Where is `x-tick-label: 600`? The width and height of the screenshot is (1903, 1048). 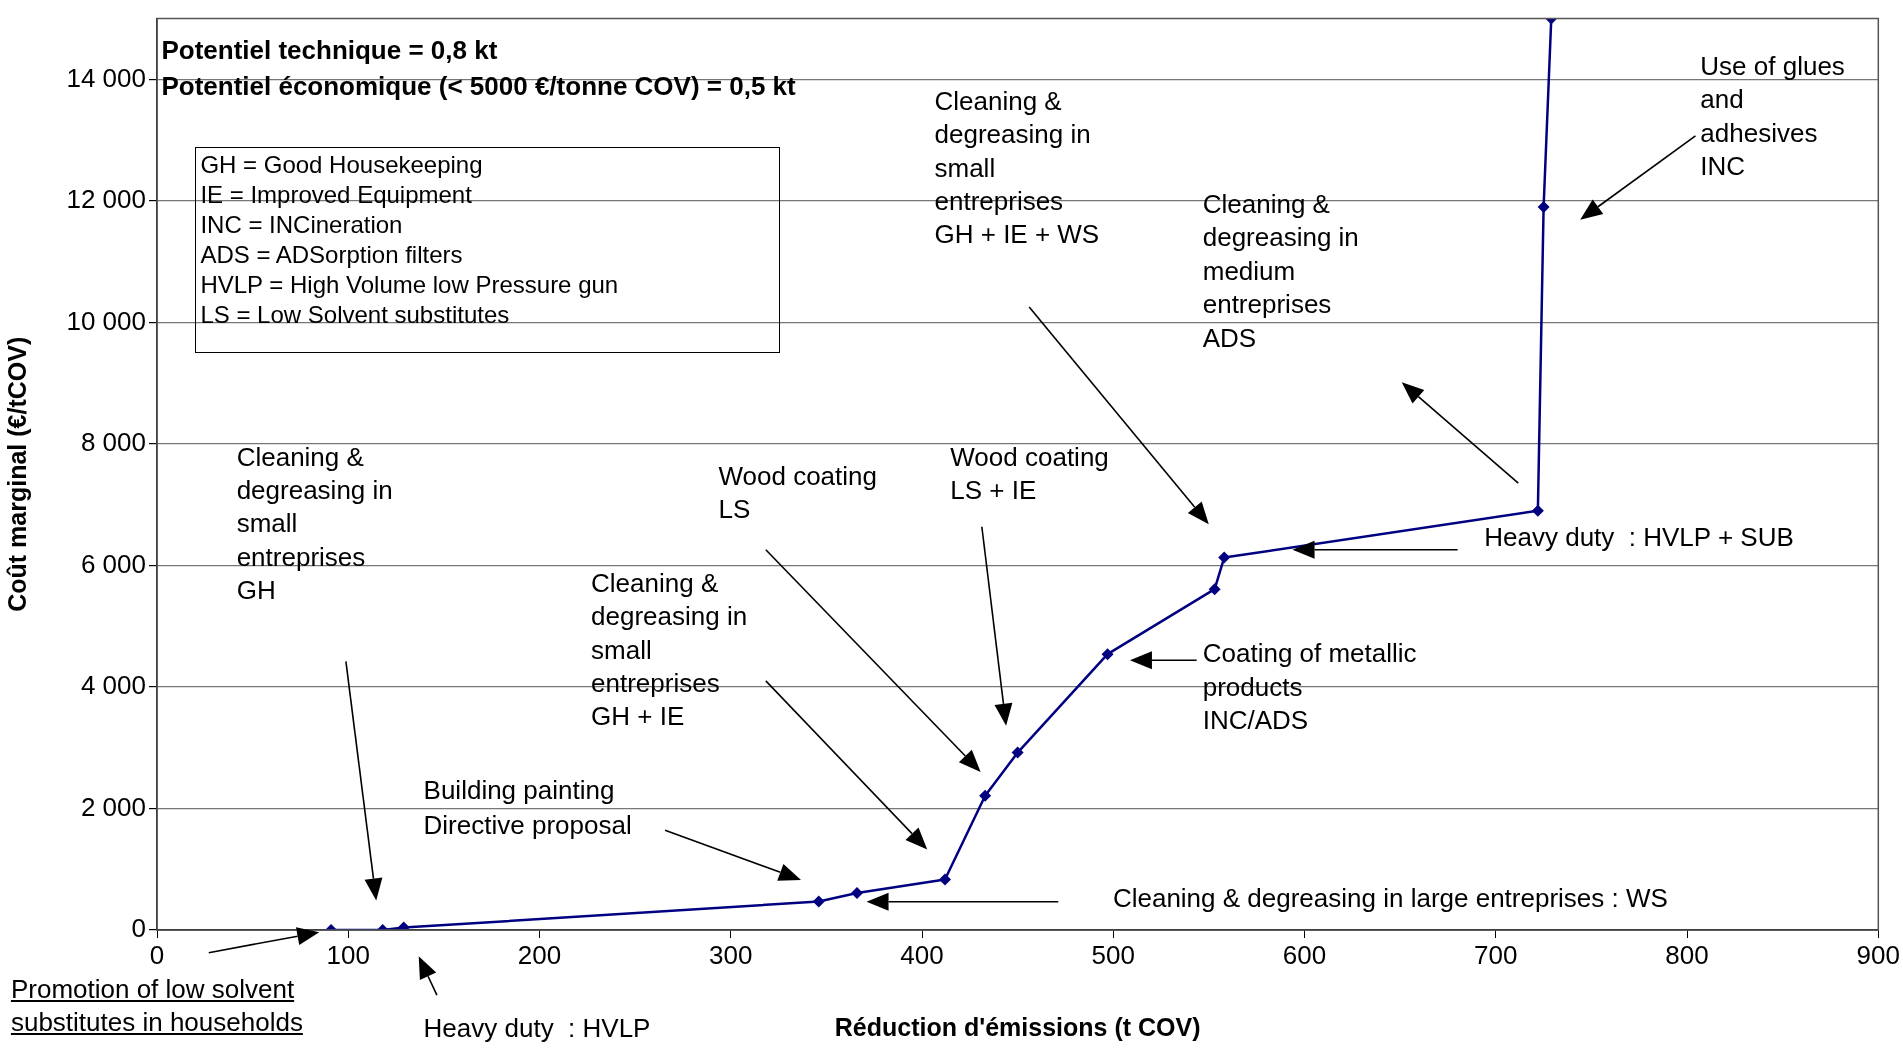 x-tick-label: 600 is located at coordinates (1304, 954).